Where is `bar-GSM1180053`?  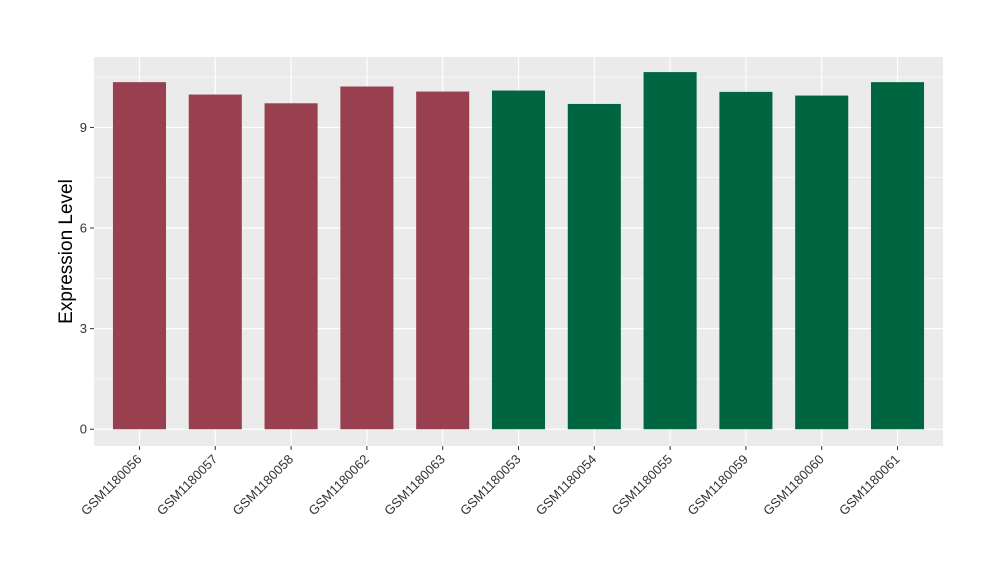
bar-GSM1180053 is located at coordinates (518, 260).